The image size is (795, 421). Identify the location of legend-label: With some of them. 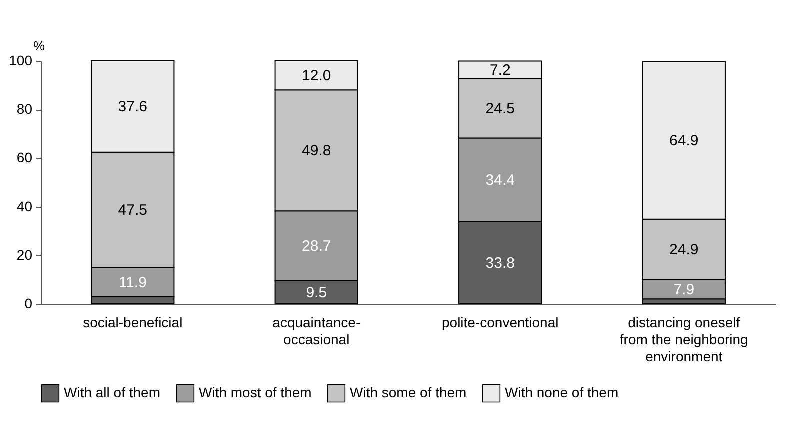
(408, 392).